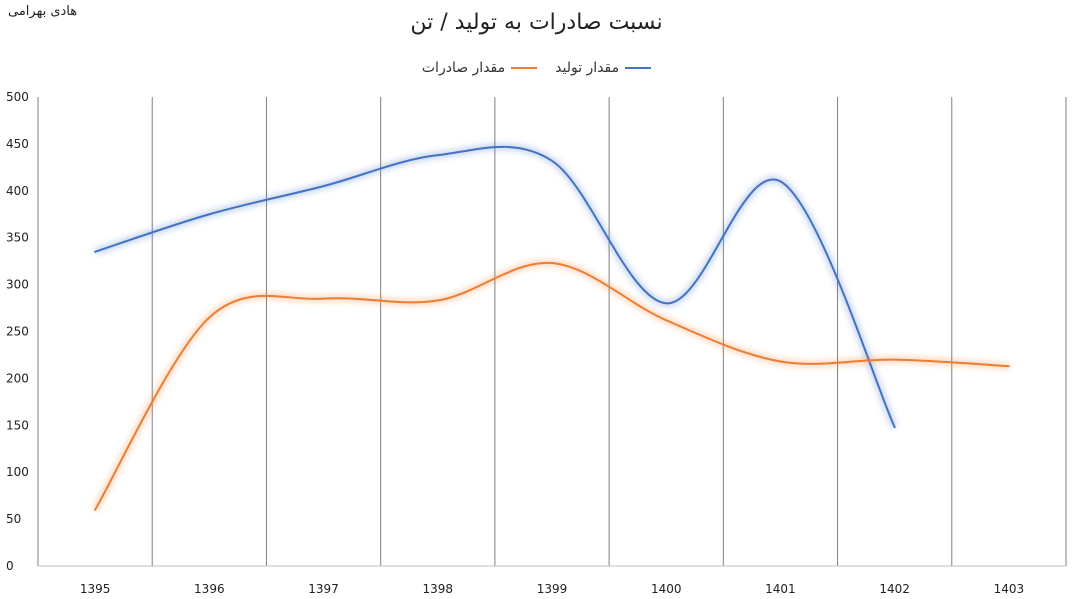  Describe the element at coordinates (17, 472) in the screenshot. I see `y-tick-label: 100` at that location.